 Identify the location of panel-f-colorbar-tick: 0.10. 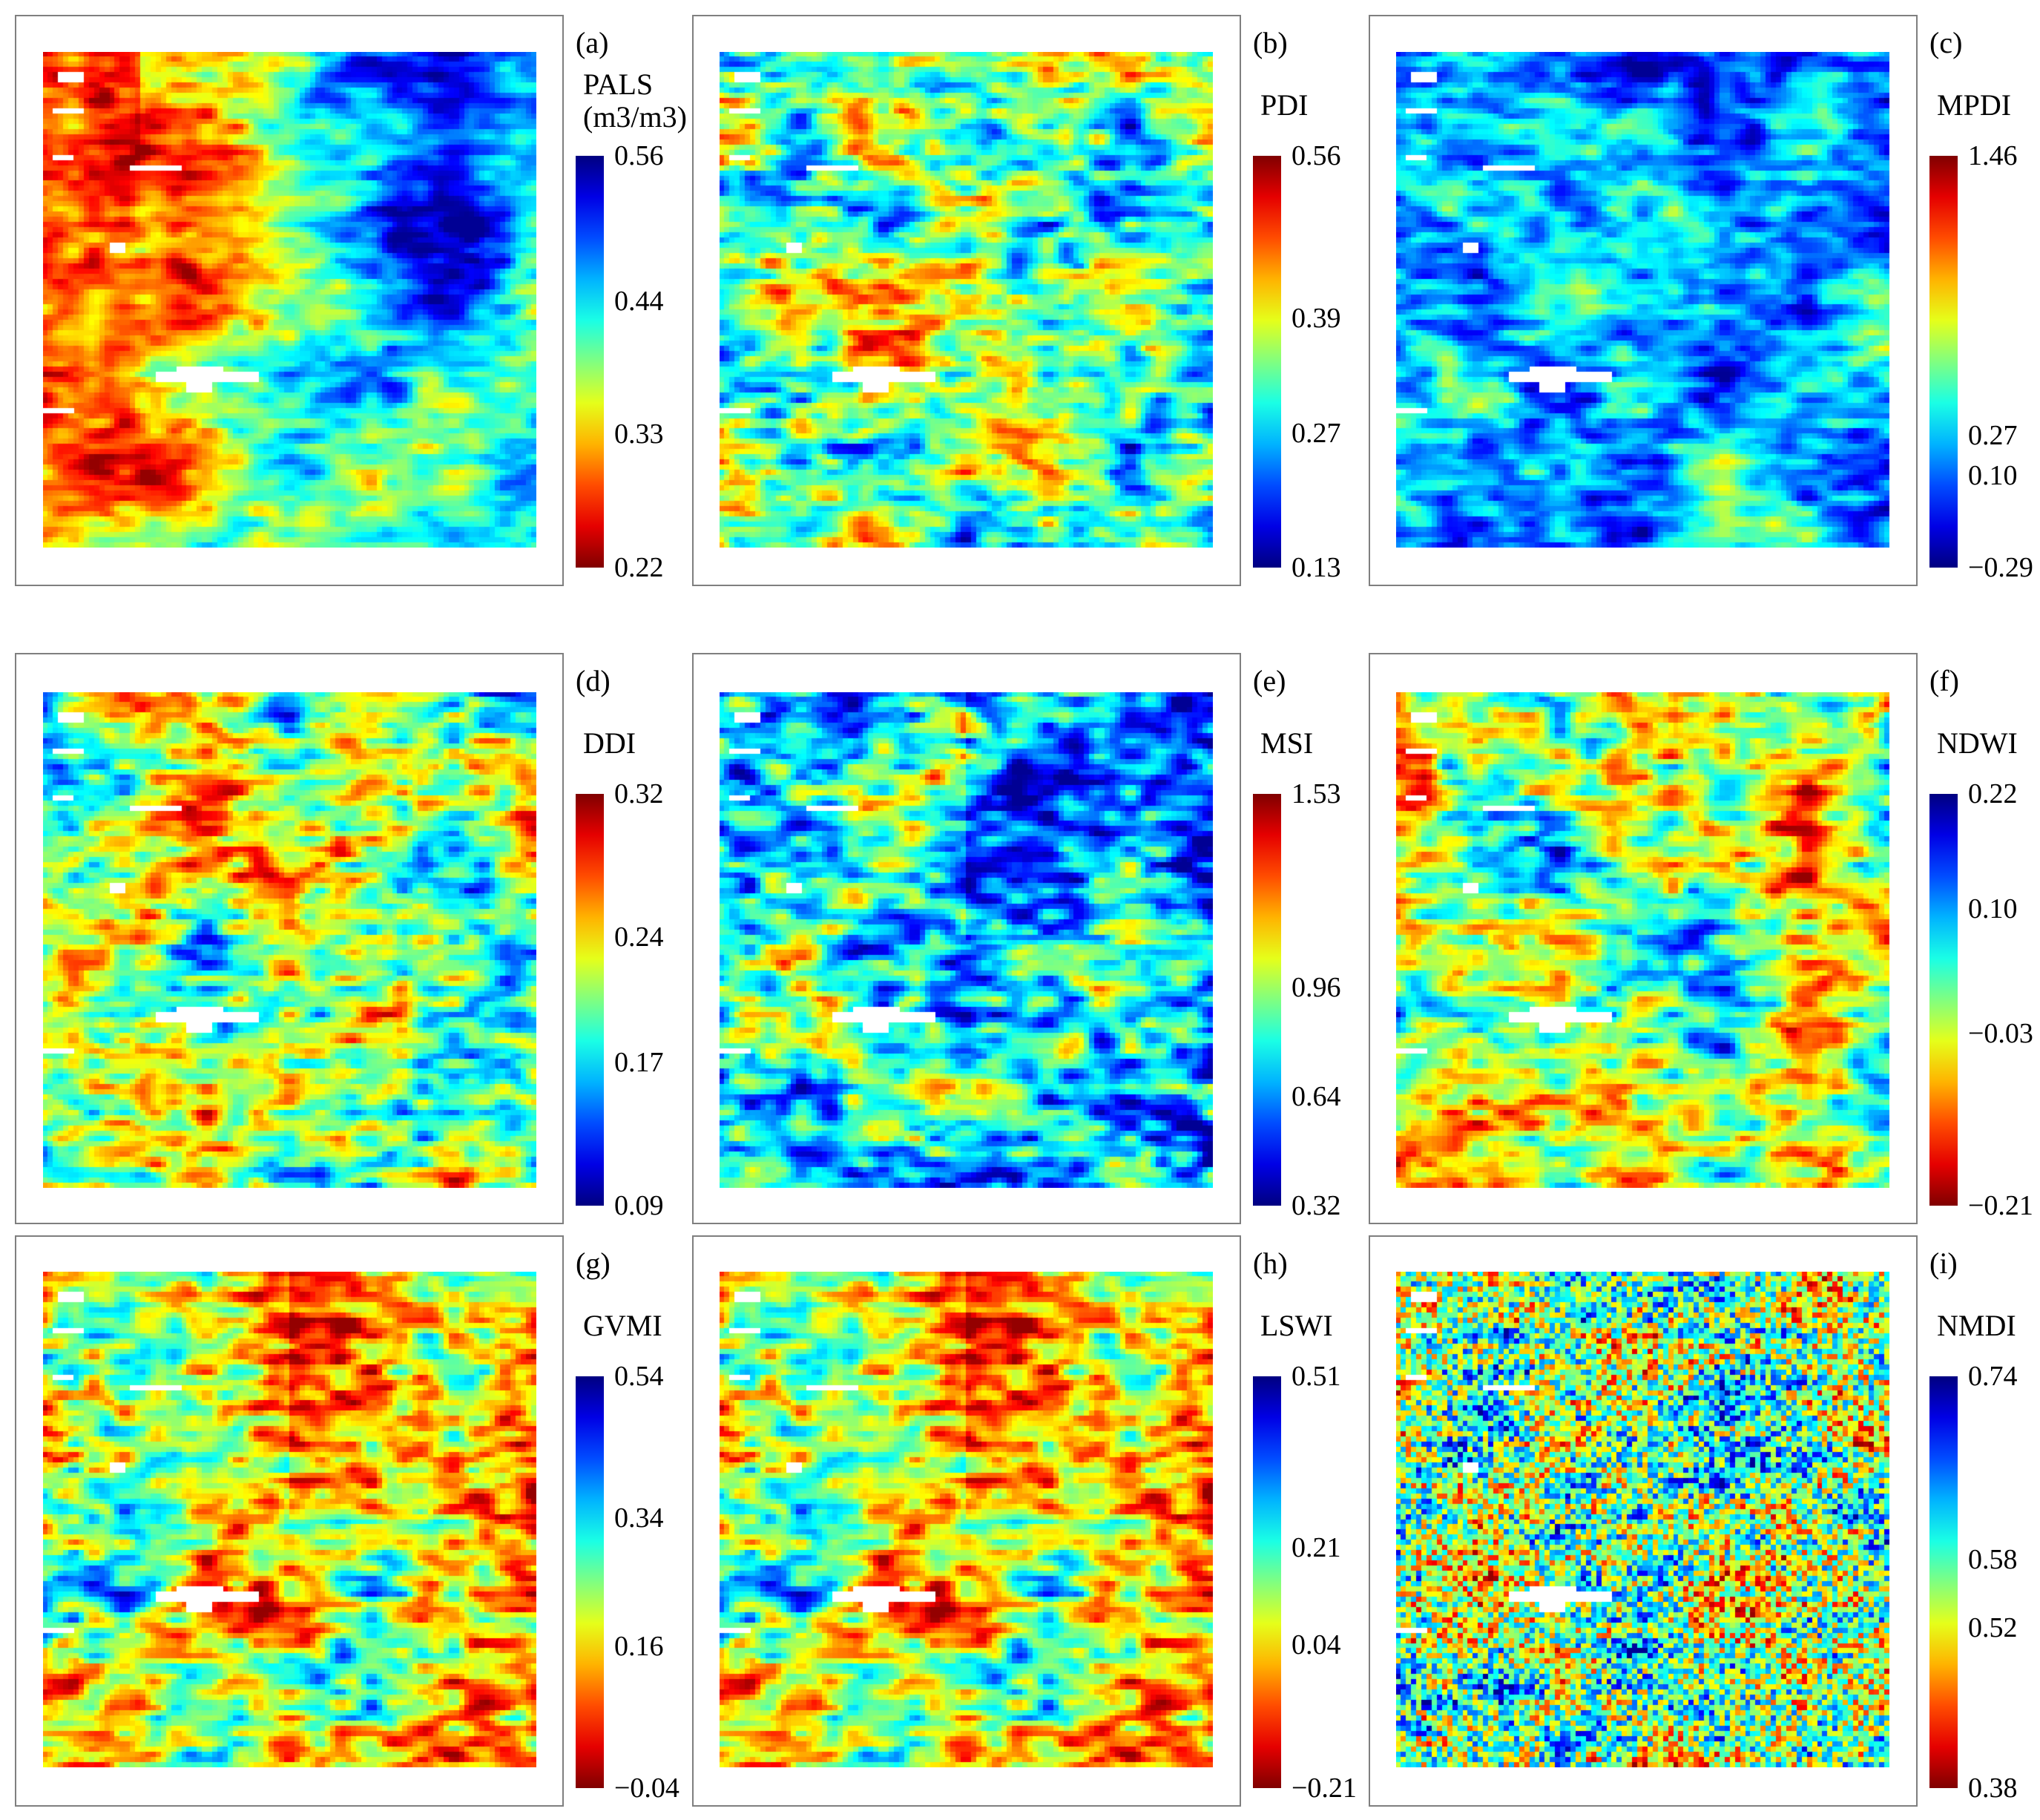
(1993, 909).